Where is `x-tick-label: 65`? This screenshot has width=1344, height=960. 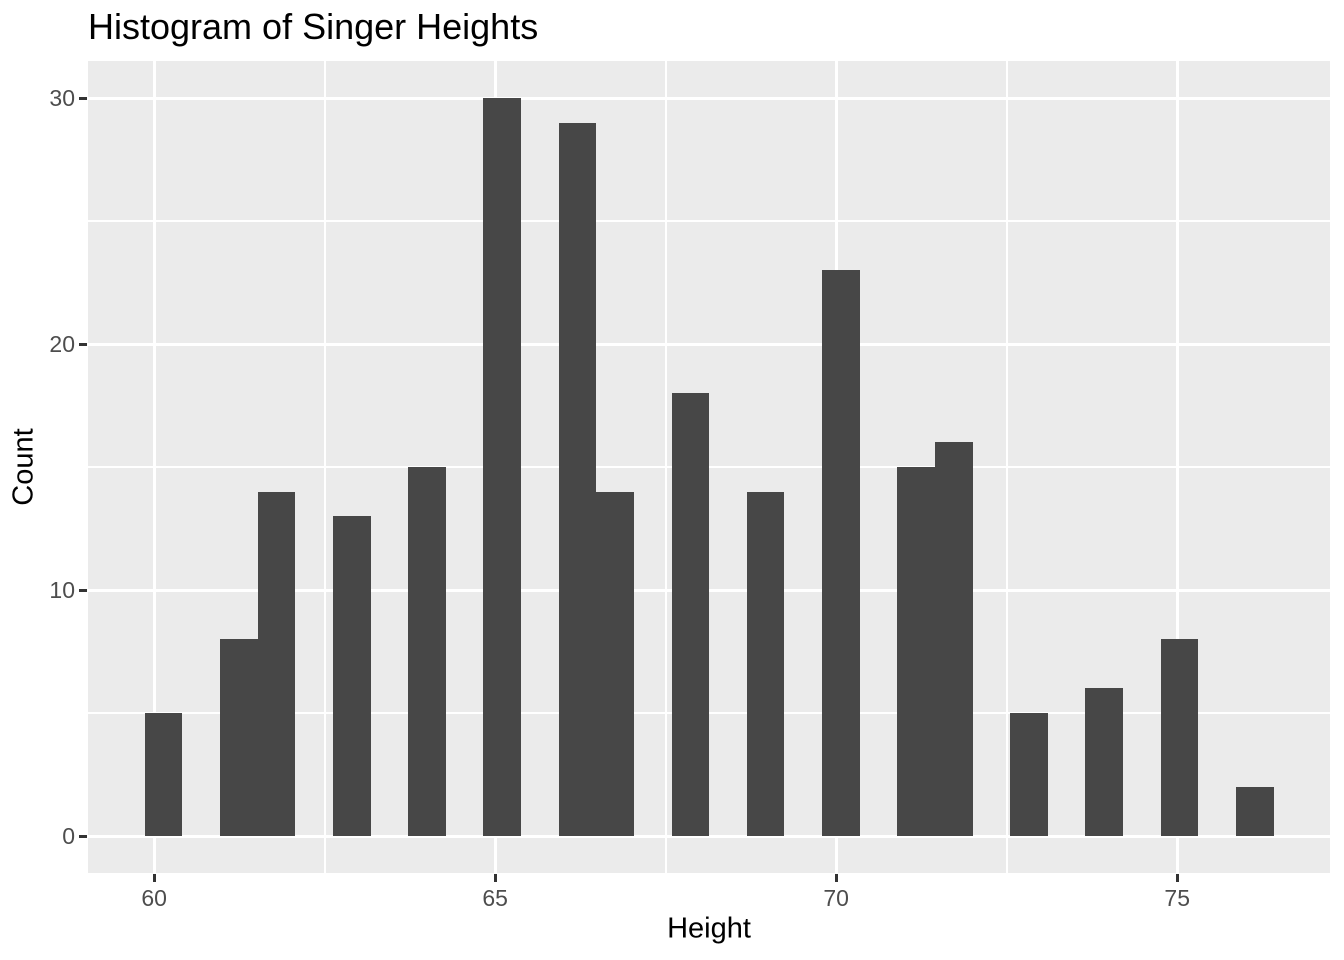 x-tick-label: 65 is located at coordinates (495, 898).